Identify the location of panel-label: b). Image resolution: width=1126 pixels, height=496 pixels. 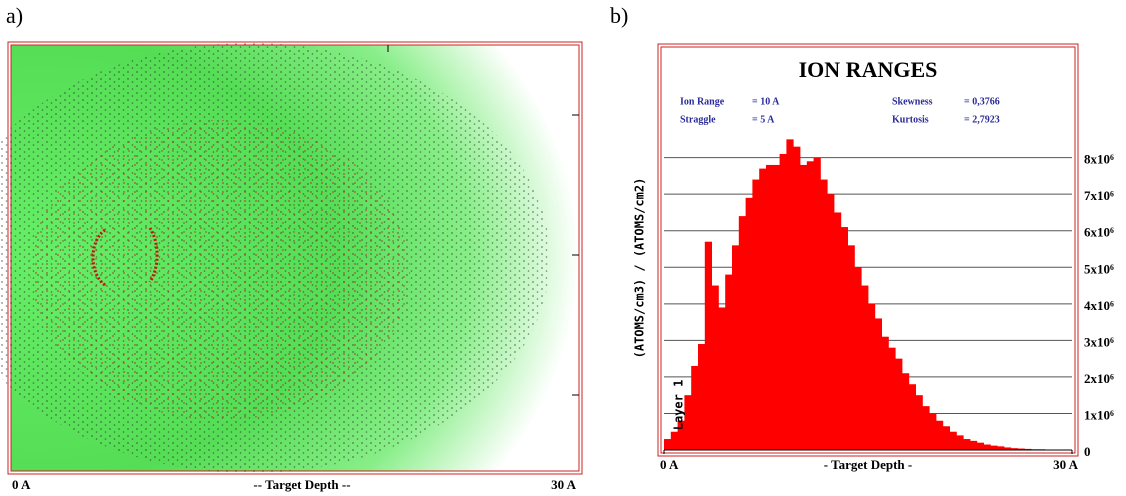
(619, 15).